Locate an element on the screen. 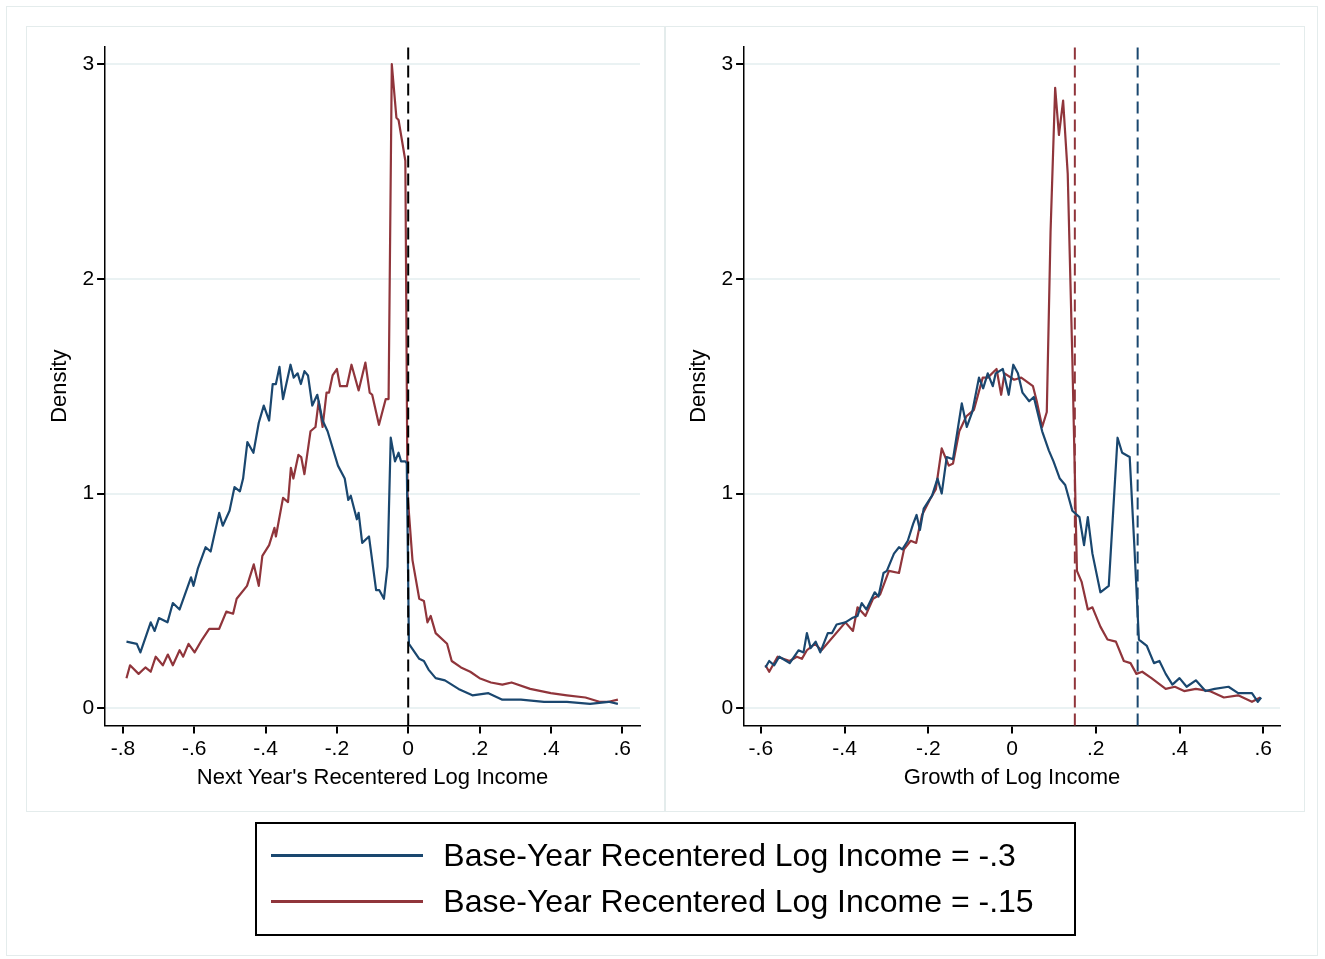 Image resolution: width=1325 pixels, height=959 pixels. legend-label: Base-Year Recentered Log Income = -.3 is located at coordinates (729, 855).